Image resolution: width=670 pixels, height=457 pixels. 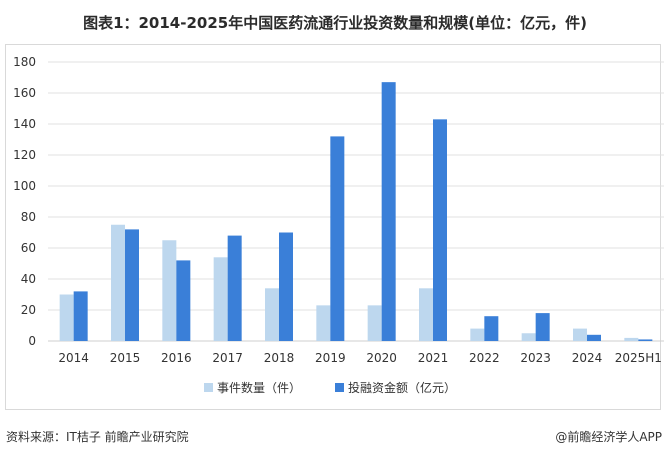 I want to click on legend-label: 事件数量（件）, so click(x=259, y=387).